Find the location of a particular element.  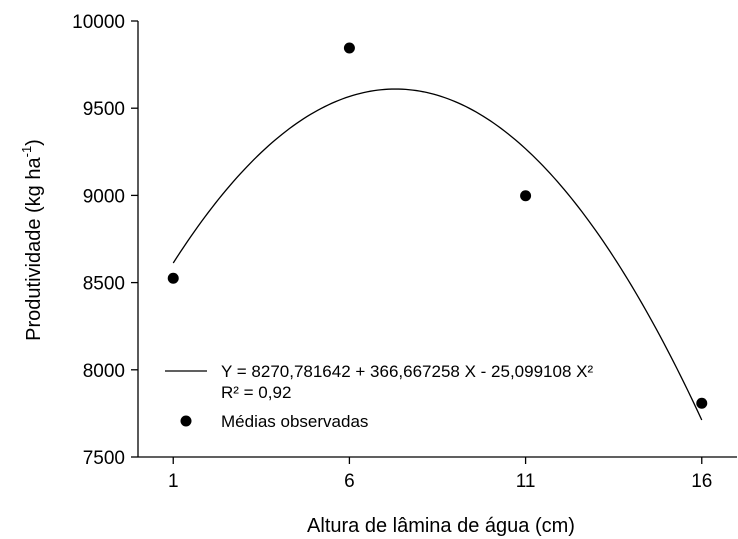

y-axis-label: Produtividade (kg ha-1) is located at coordinates (32, 240).